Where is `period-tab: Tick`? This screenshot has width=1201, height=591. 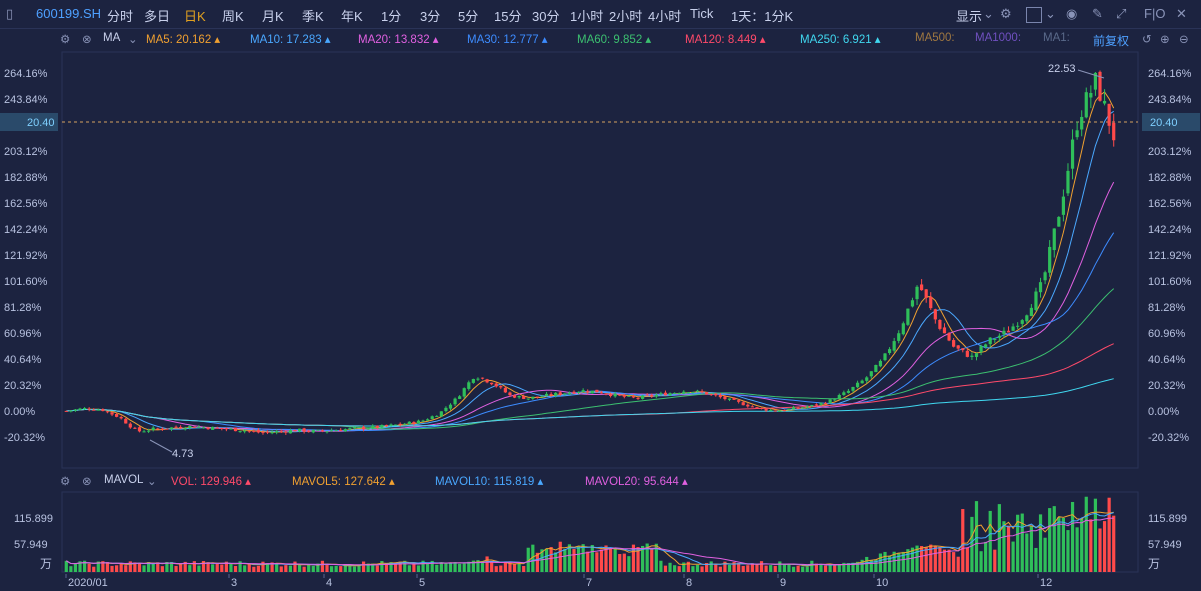
period-tab: Tick is located at coordinates (702, 13).